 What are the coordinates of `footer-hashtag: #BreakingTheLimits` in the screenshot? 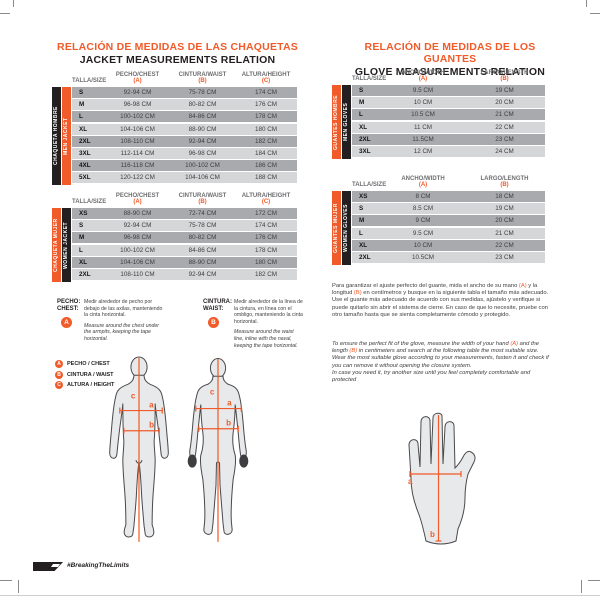 It's located at (98, 565).